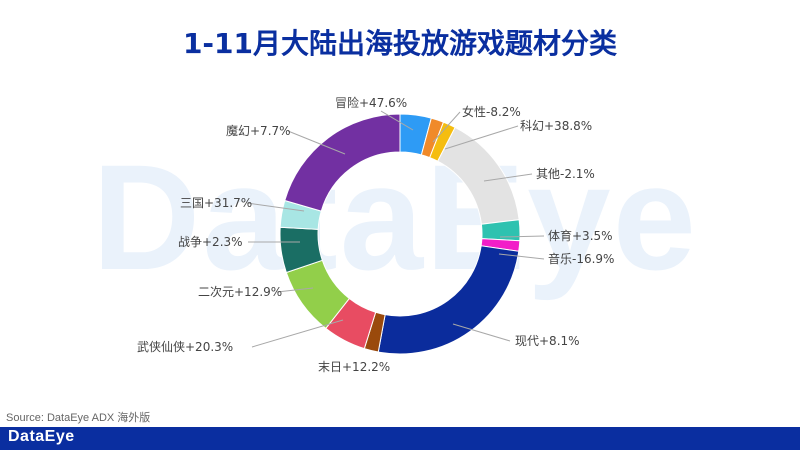 This screenshot has width=800, height=450. What do you see at coordinates (342, 162) in the screenshot?
I see `slice-魔幻` at bounding box center [342, 162].